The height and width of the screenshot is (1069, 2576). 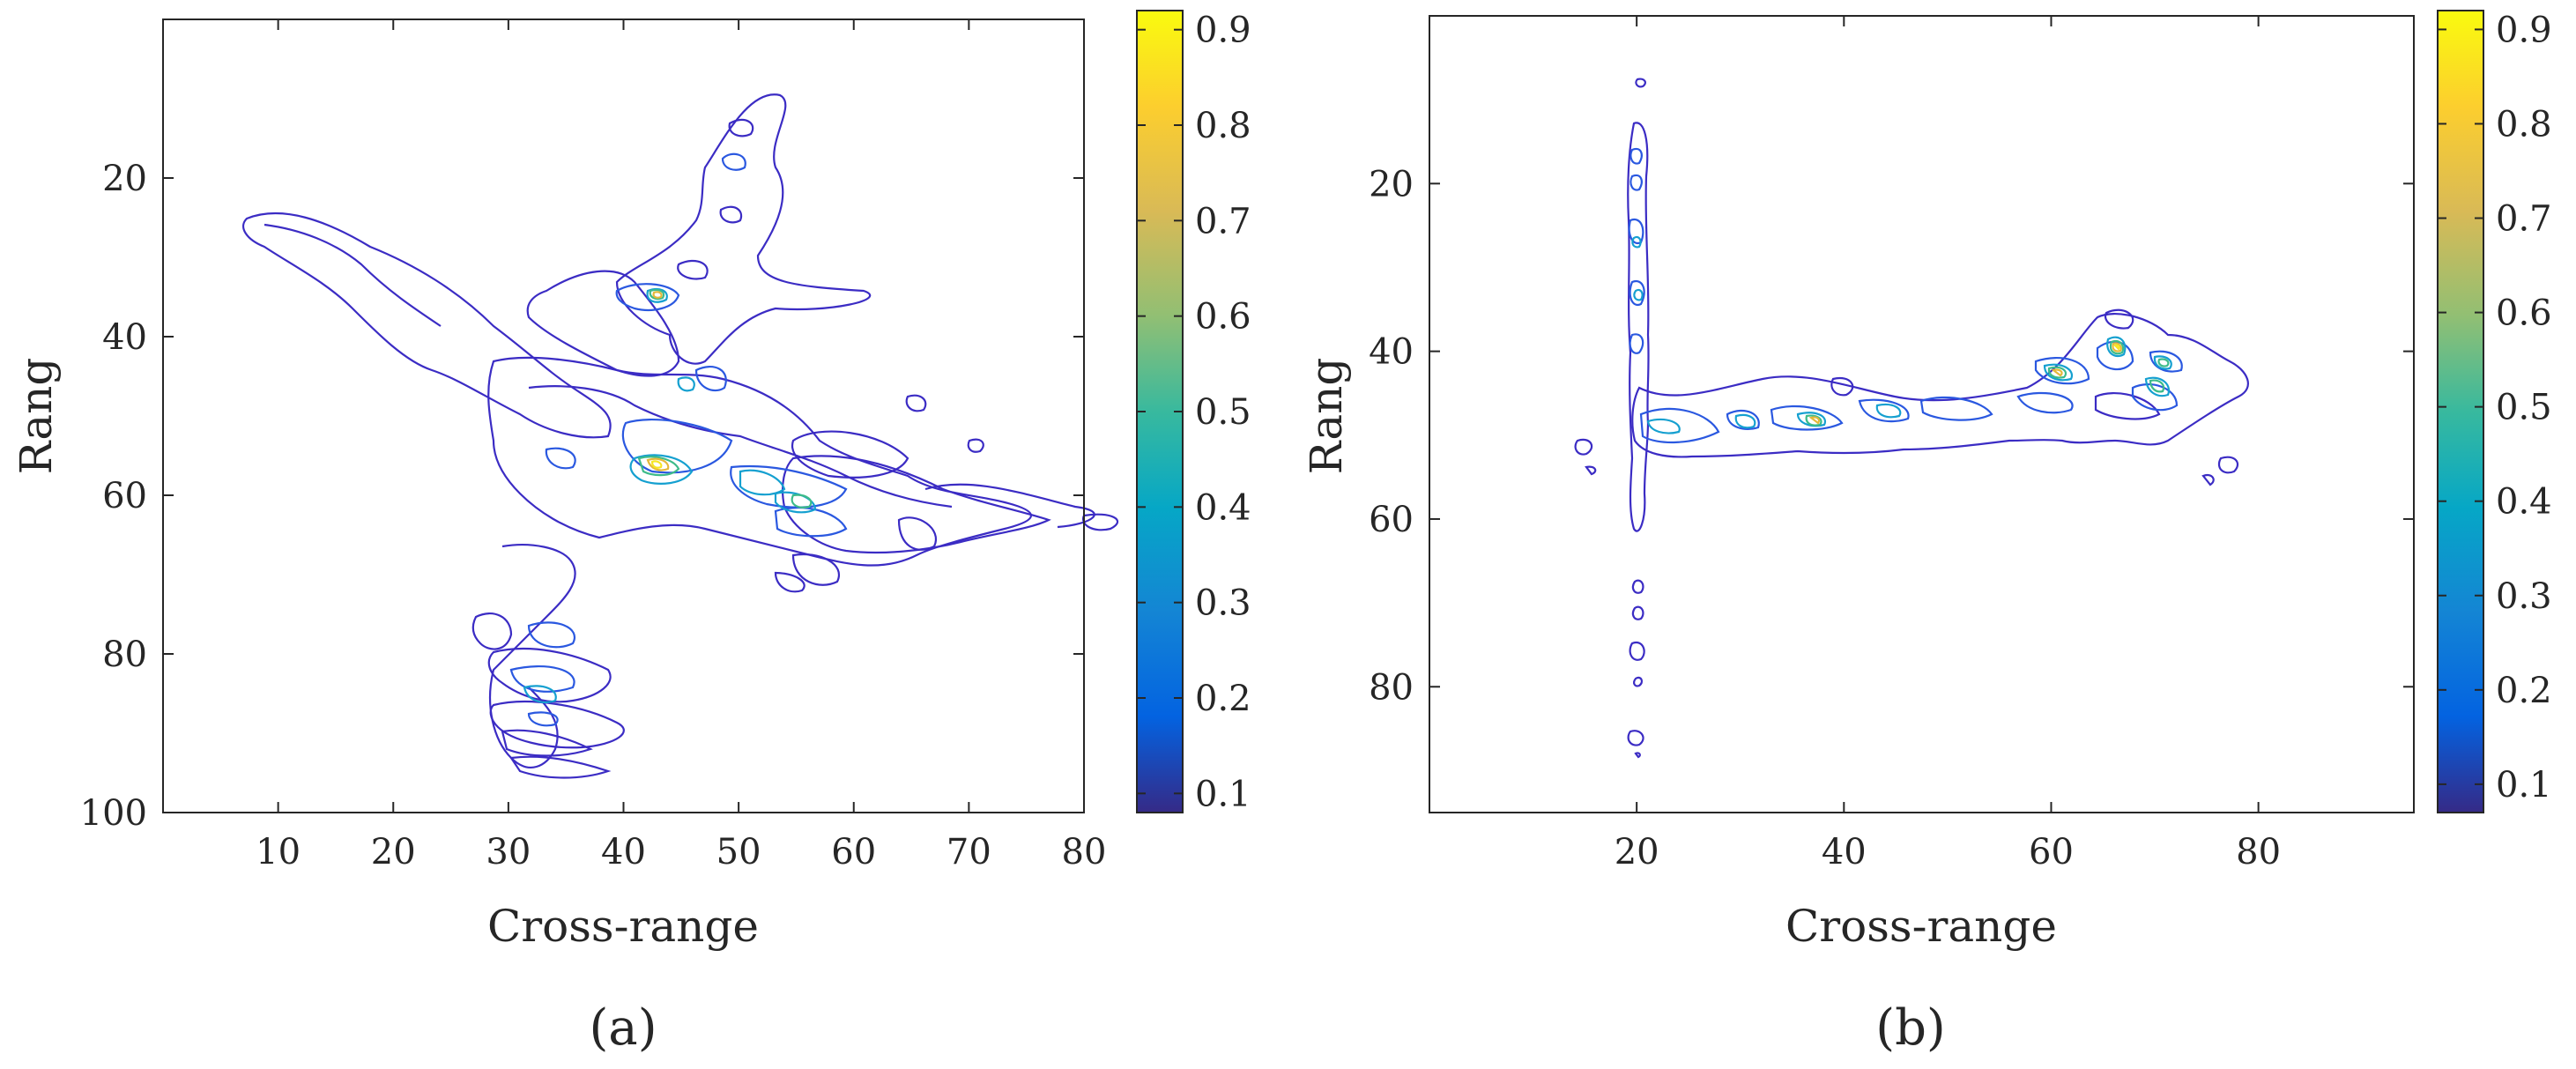 I want to click on panel-label-b: (b), so click(x=1910, y=1028).